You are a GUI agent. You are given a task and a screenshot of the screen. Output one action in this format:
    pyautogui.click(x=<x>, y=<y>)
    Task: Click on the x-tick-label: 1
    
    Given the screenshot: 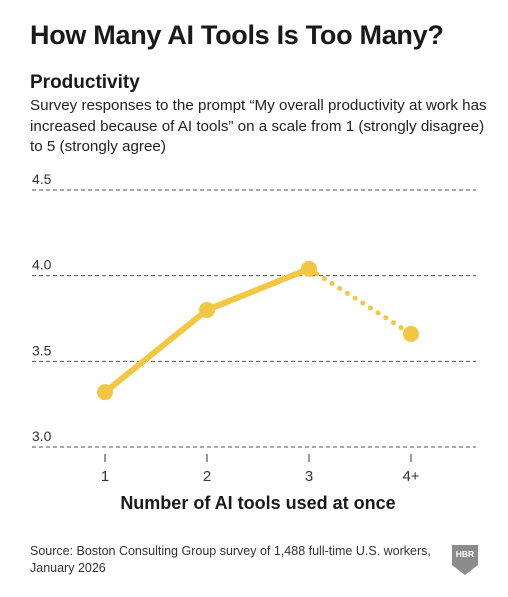 What is the action you would take?
    pyautogui.click(x=105, y=476)
    